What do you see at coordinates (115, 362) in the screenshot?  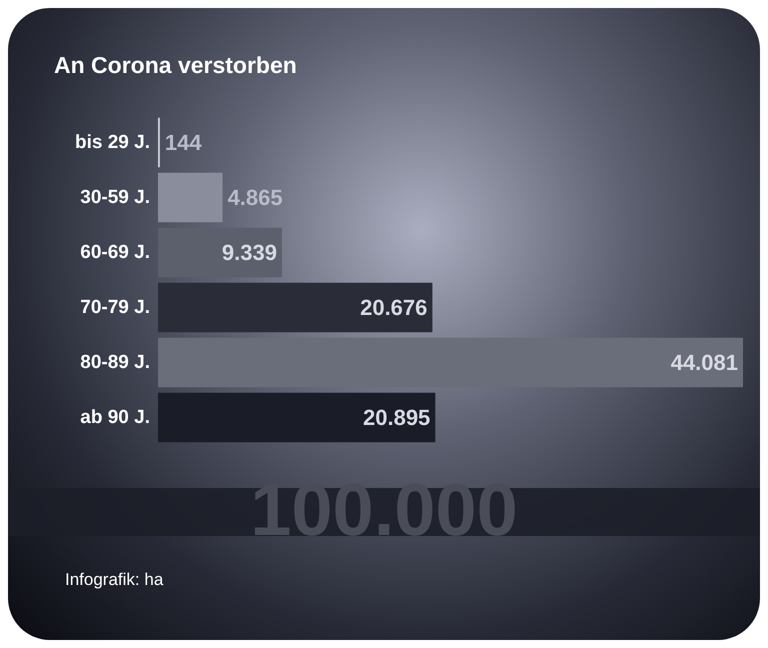 I see `y-tick-label: 80-89 J.` at bounding box center [115, 362].